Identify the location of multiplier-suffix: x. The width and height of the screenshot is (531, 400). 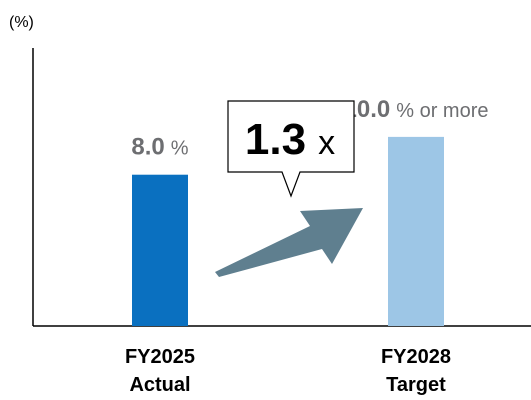
(326, 143).